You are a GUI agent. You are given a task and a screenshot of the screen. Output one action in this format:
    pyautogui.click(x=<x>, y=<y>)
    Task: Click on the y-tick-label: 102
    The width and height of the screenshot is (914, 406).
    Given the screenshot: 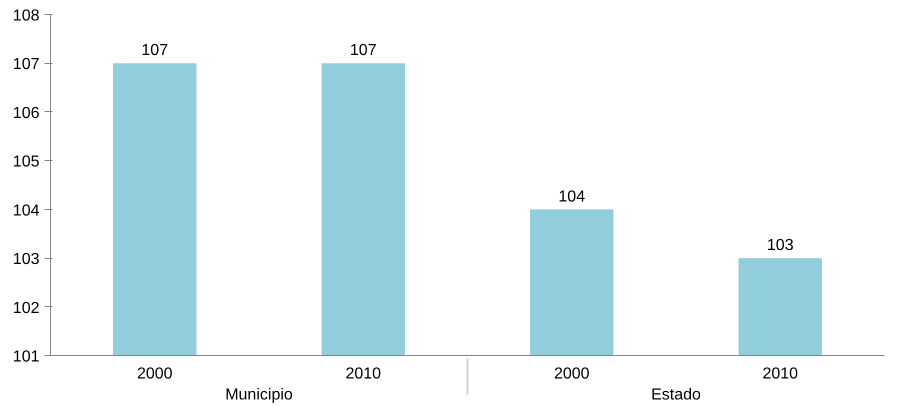 What is the action you would take?
    pyautogui.click(x=26, y=308)
    